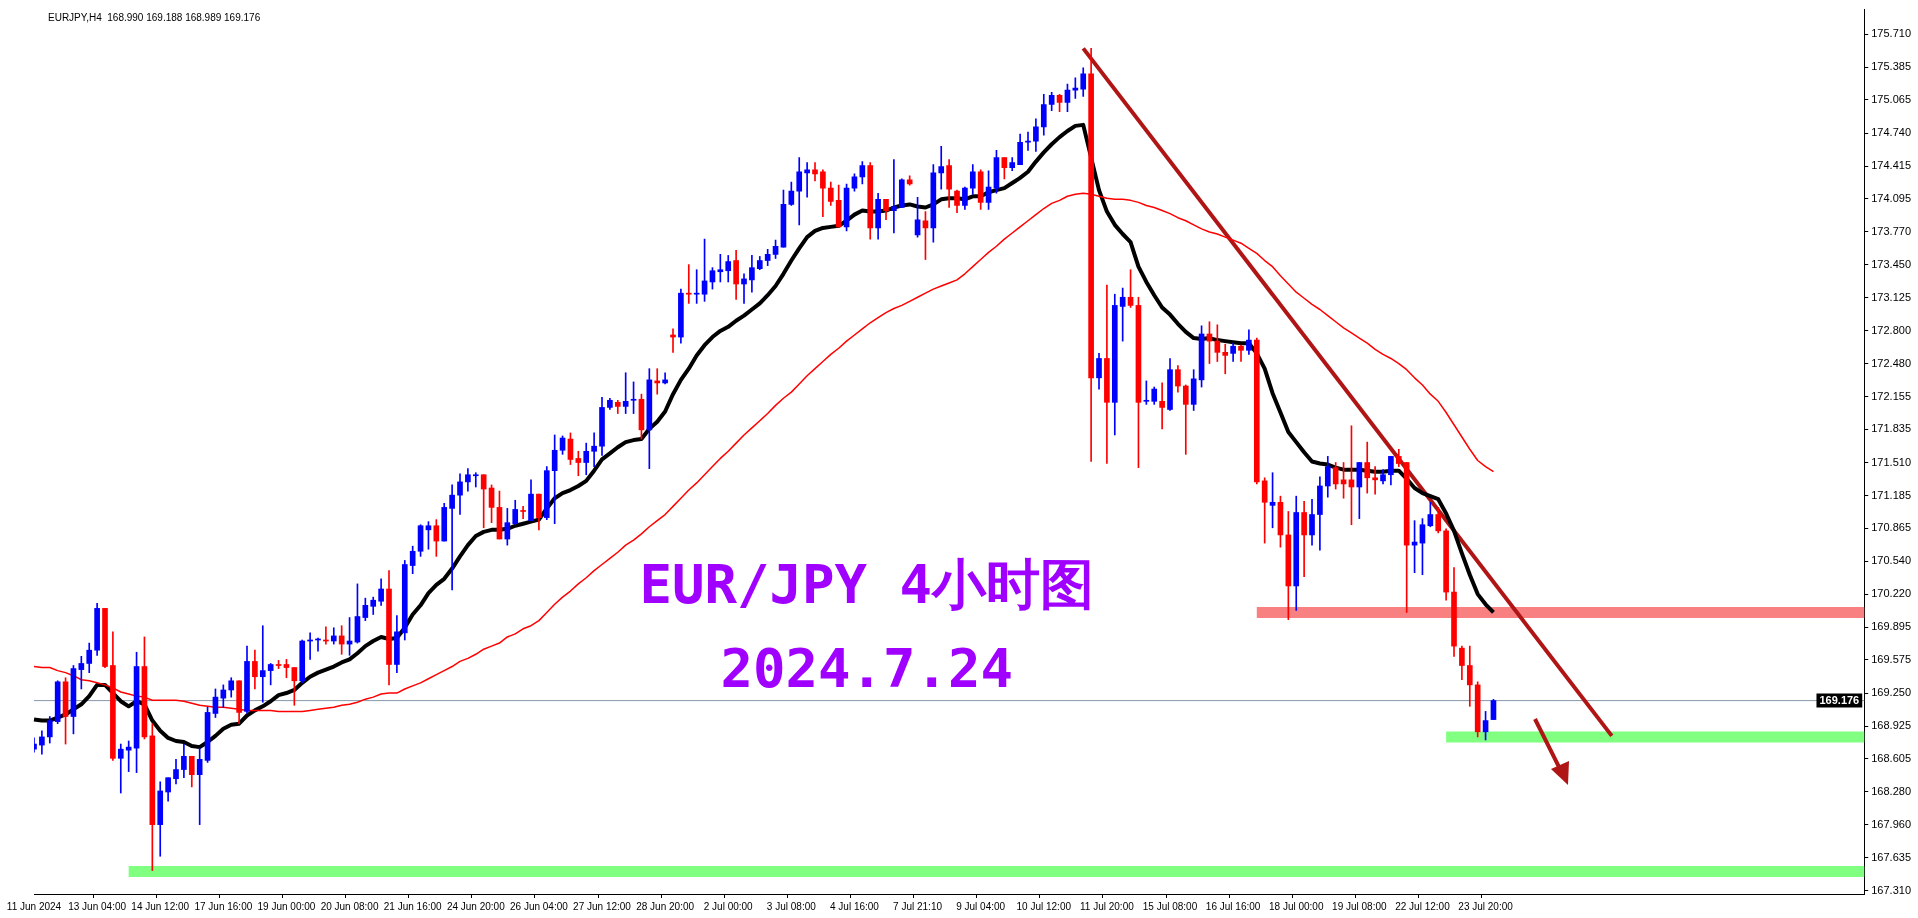  Describe the element at coordinates (1891, 725) in the screenshot. I see `y-tick-label: 168.925` at that location.